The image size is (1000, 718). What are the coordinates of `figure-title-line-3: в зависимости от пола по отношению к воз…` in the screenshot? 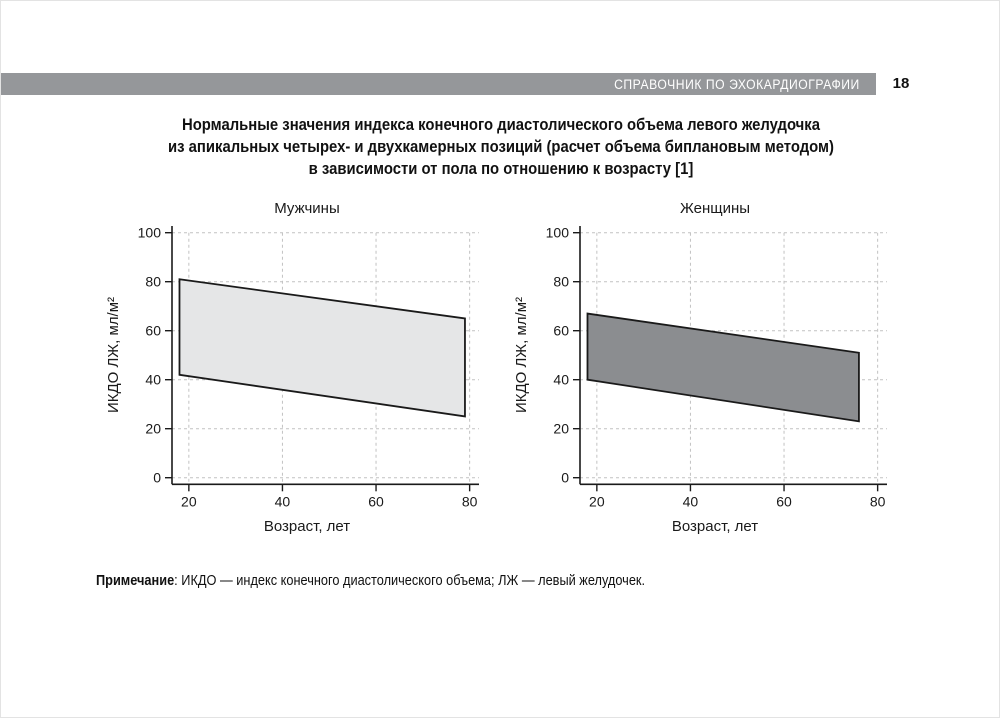 It's located at (501, 169).